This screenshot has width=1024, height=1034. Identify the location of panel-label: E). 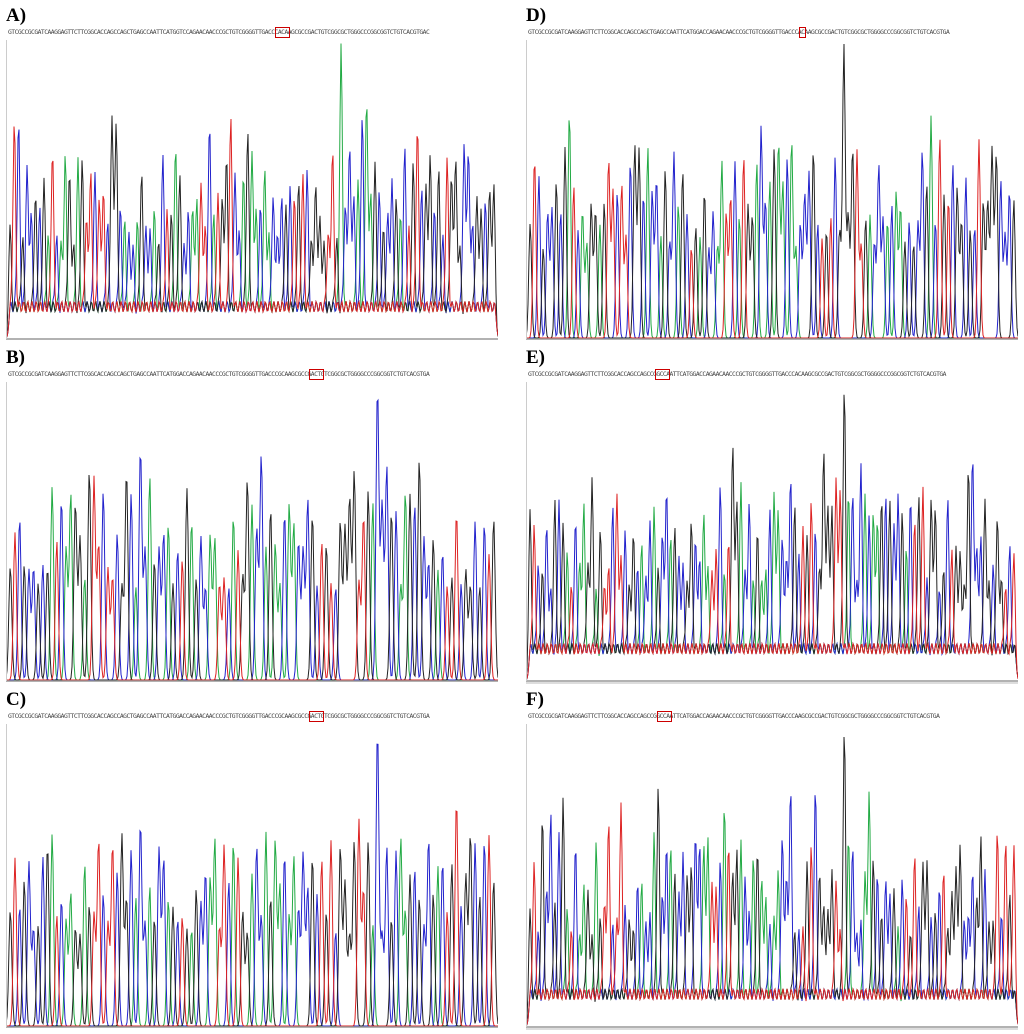
(535, 357).